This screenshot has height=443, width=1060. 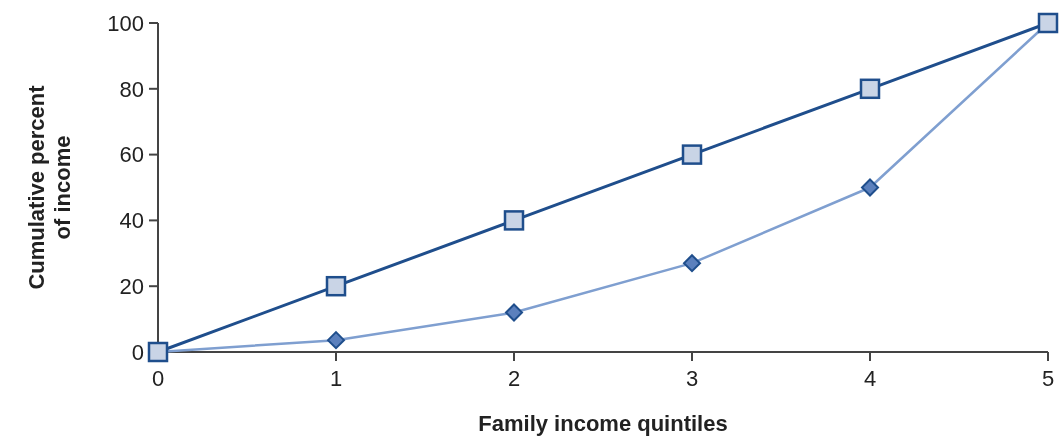 What do you see at coordinates (514, 378) in the screenshot?
I see `x-tick-label: 2` at bounding box center [514, 378].